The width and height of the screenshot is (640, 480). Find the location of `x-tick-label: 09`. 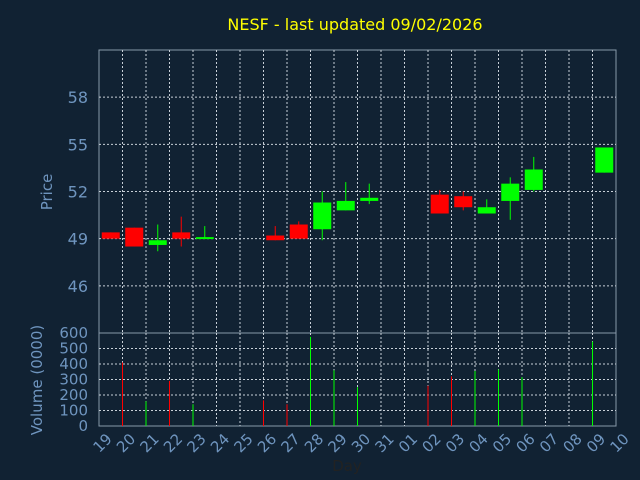

x-tick-label: 09 is located at coordinates (596, 443).